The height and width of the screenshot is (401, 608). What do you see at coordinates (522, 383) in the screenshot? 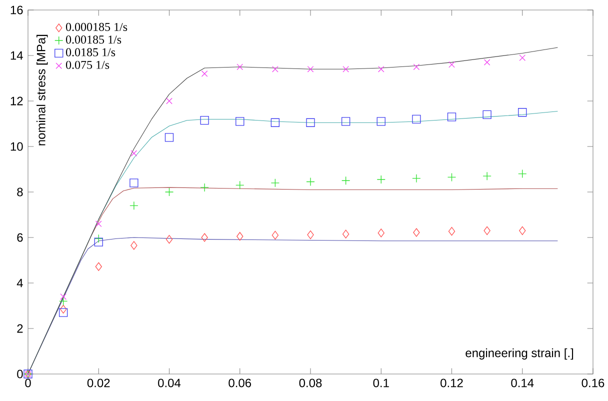
I see `x-tick-label: 0.14` at bounding box center [522, 383].